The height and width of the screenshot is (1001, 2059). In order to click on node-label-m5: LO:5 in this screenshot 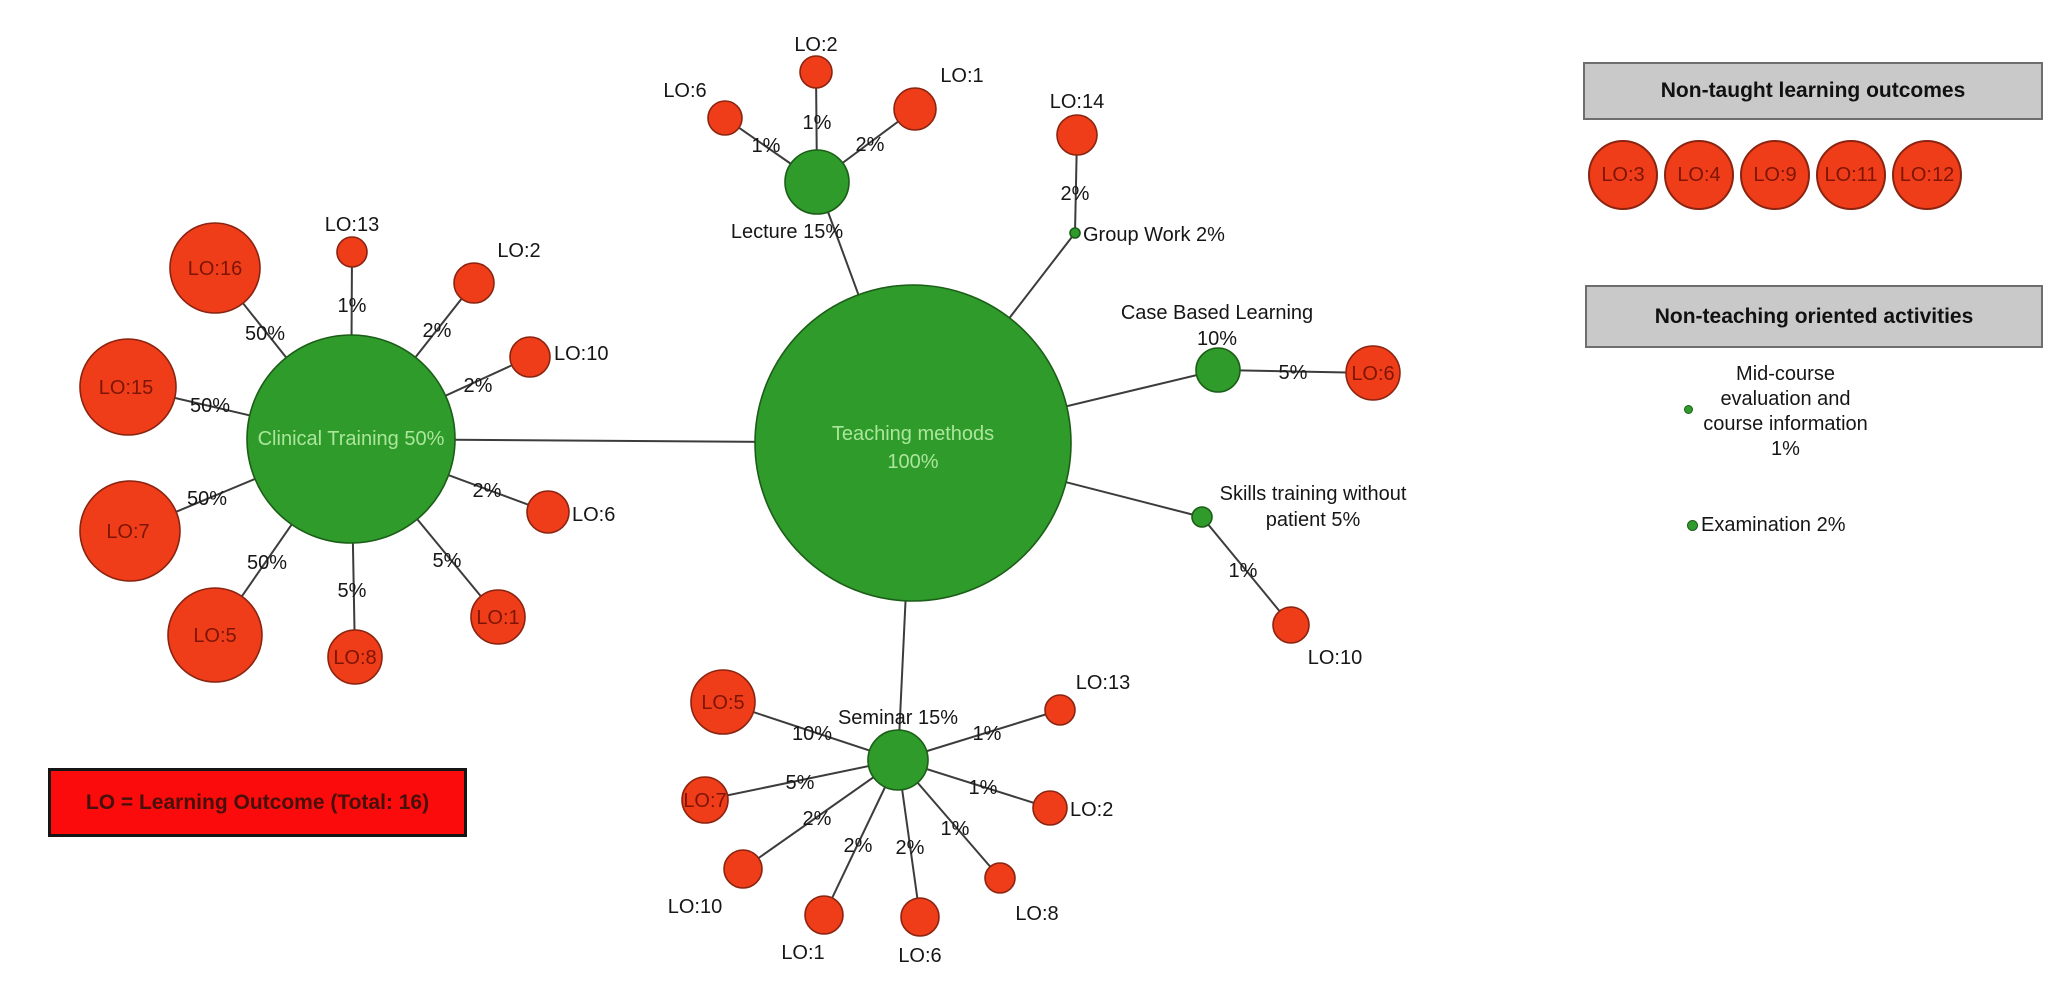, I will do `click(722, 703)`.